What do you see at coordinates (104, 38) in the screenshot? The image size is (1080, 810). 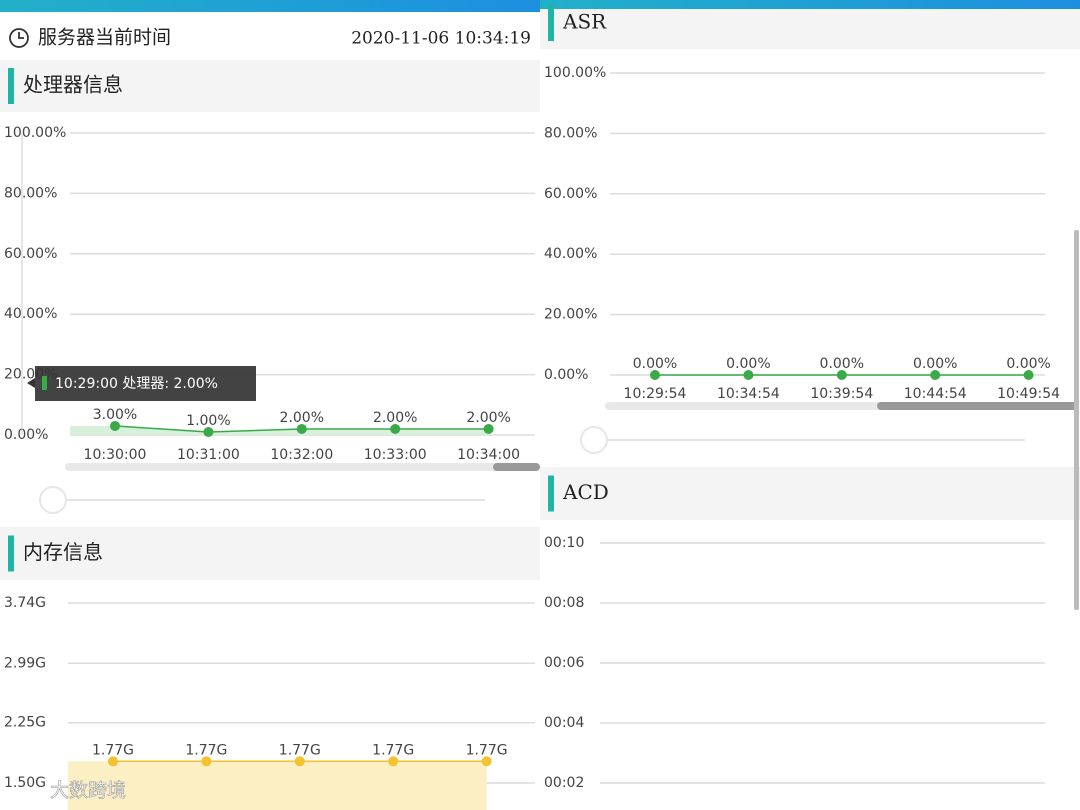 I see `time-label: 服务器当前时间` at bounding box center [104, 38].